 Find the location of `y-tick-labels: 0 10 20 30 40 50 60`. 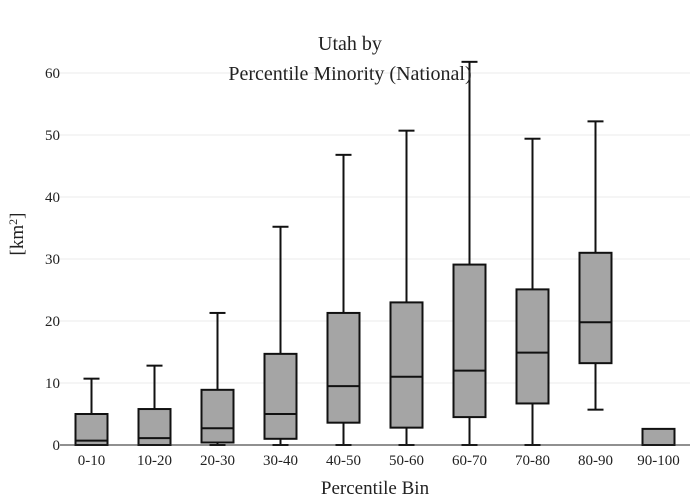

y-tick-labels: 0 10 20 30 40 50 60 is located at coordinates (52, 260).